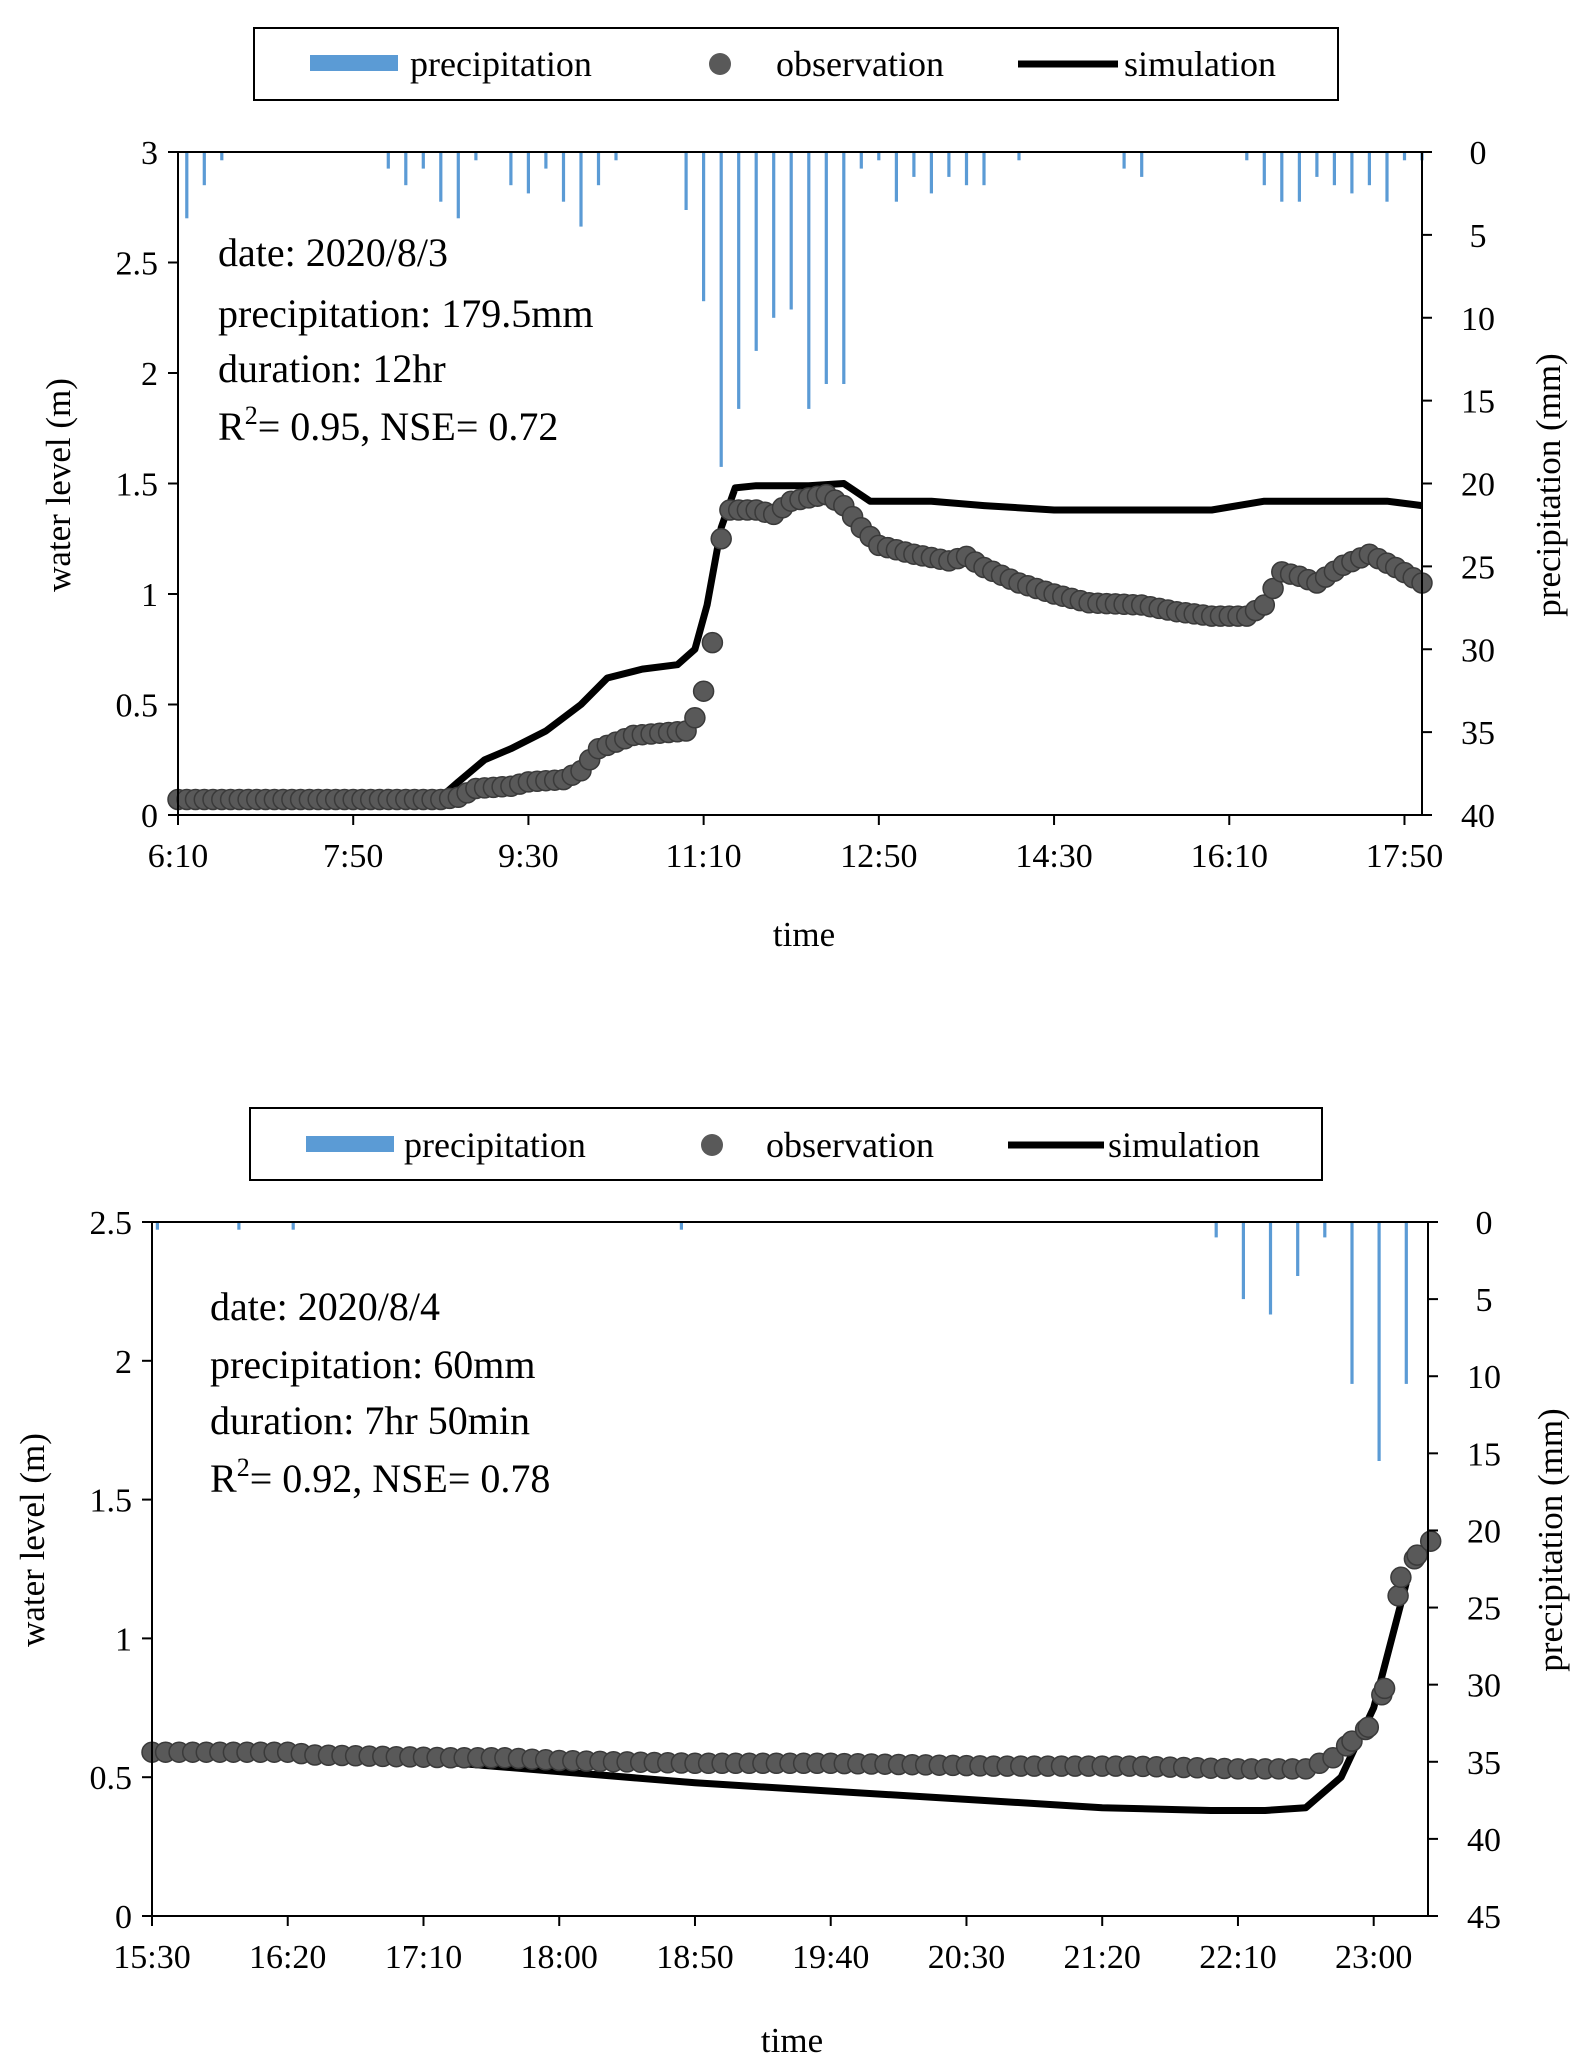 The width and height of the screenshot is (1590, 2066). What do you see at coordinates (400, 1478) in the screenshot?
I see `r2-values: = 0.92, NSE= 0.78` at bounding box center [400, 1478].